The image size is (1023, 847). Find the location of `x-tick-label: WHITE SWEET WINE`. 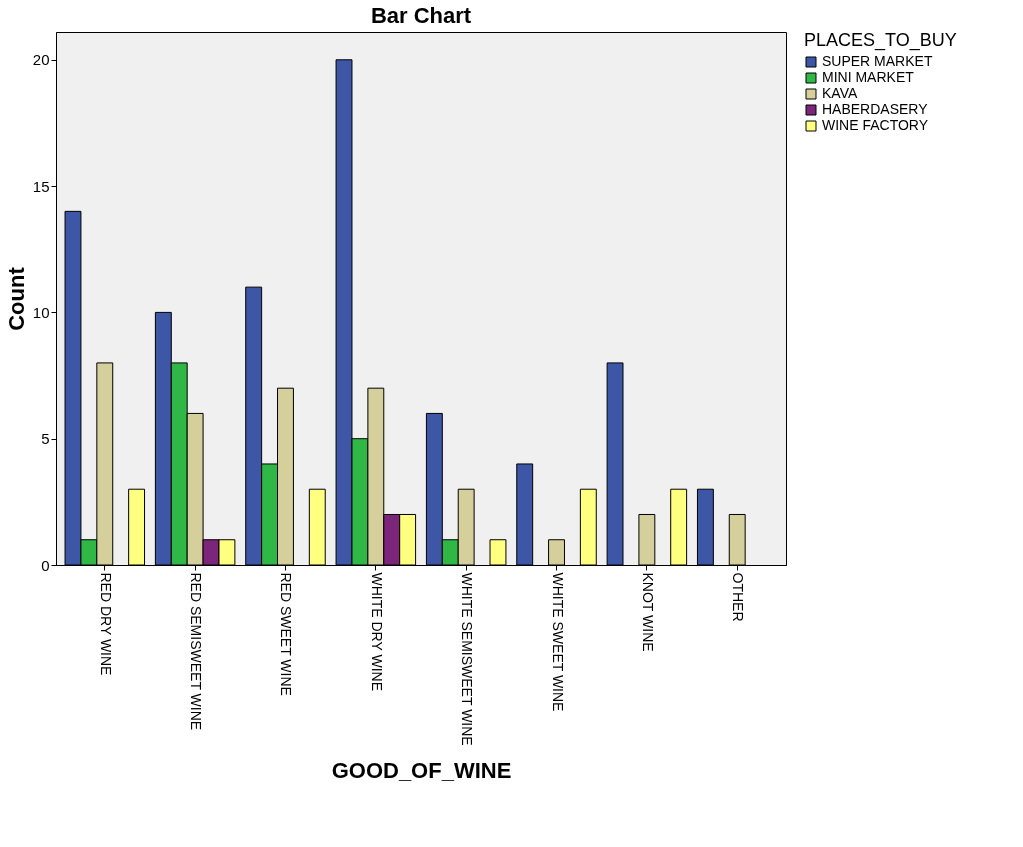

x-tick-label: WHITE SWEET WINE is located at coordinates (557, 642).